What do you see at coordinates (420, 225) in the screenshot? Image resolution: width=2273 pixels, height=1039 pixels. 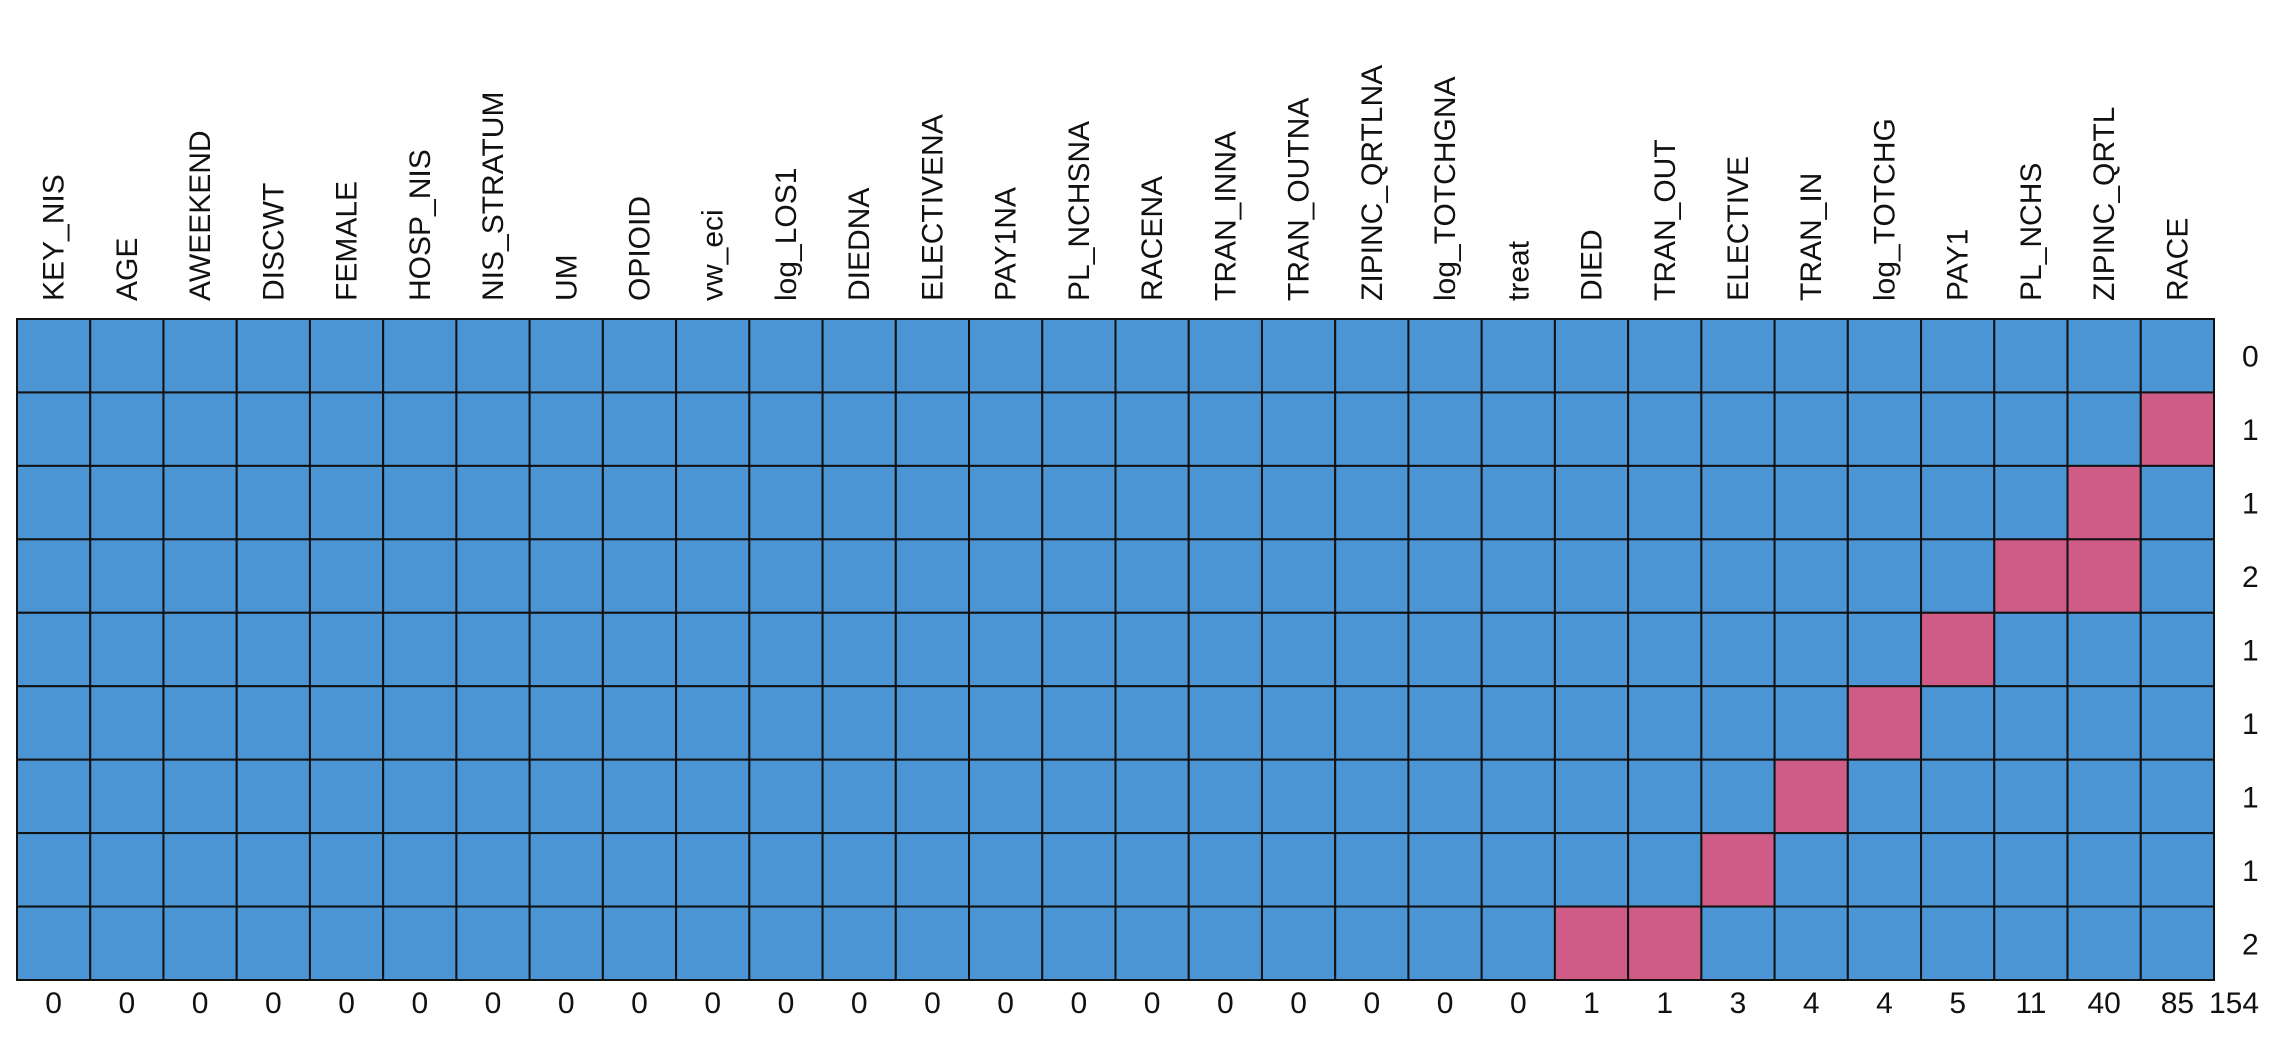 I see `column-label: HOSP_NIS` at bounding box center [420, 225].